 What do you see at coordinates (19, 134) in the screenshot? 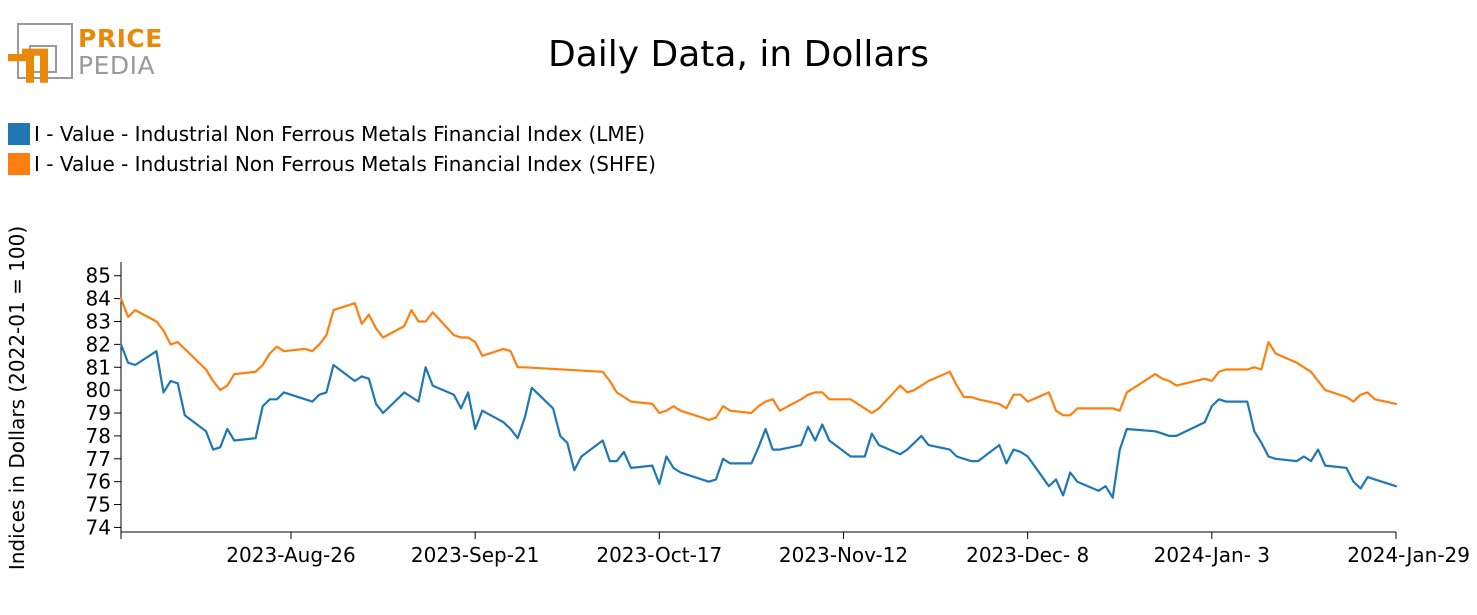
I see `legend-swatch-lme` at bounding box center [19, 134].